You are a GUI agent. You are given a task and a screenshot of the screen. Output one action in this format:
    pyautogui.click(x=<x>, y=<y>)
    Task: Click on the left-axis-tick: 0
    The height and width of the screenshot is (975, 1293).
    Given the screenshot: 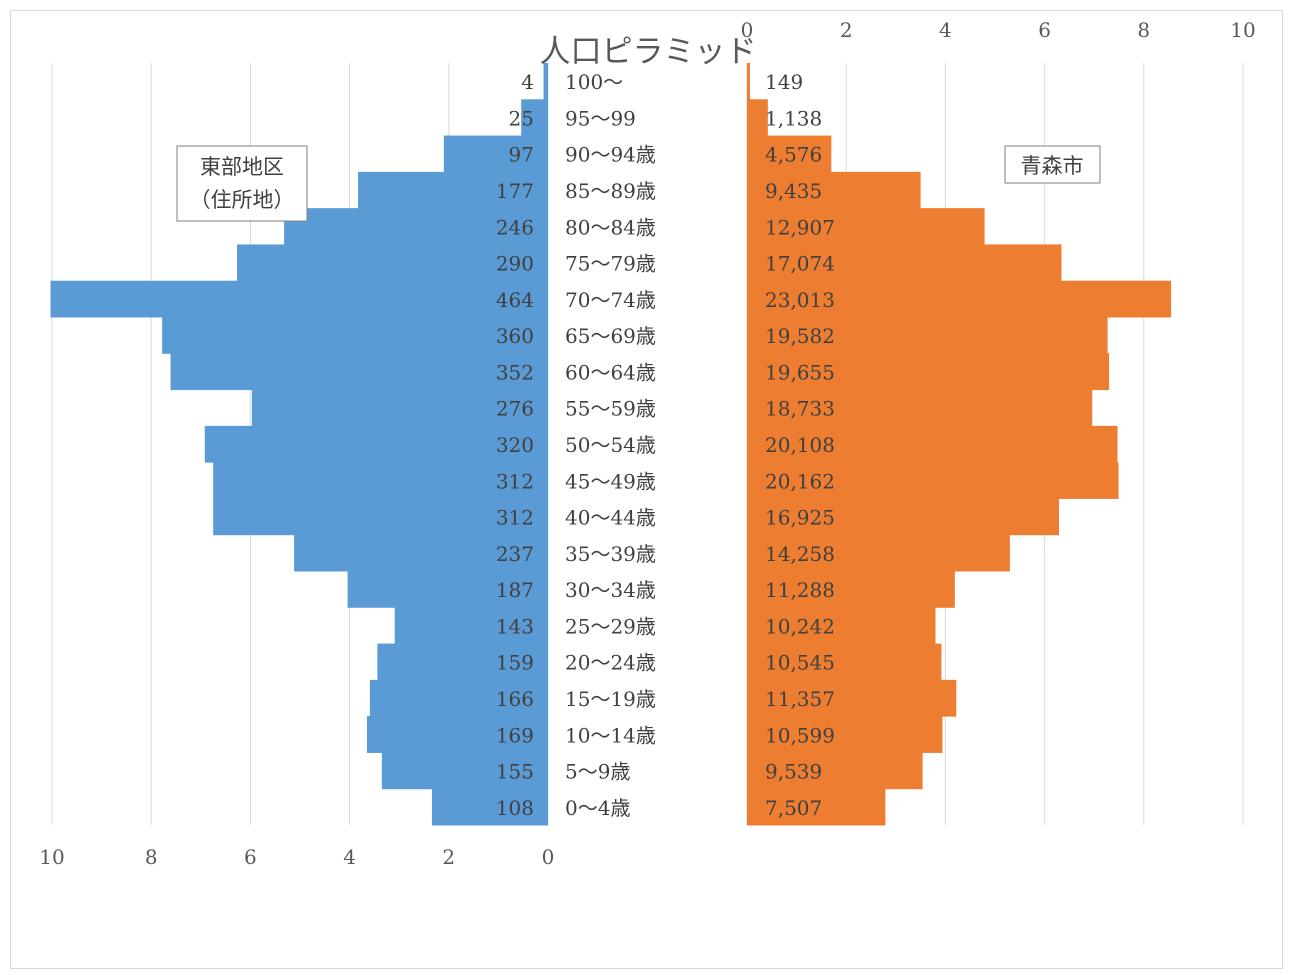 What is the action you would take?
    pyautogui.click(x=548, y=857)
    